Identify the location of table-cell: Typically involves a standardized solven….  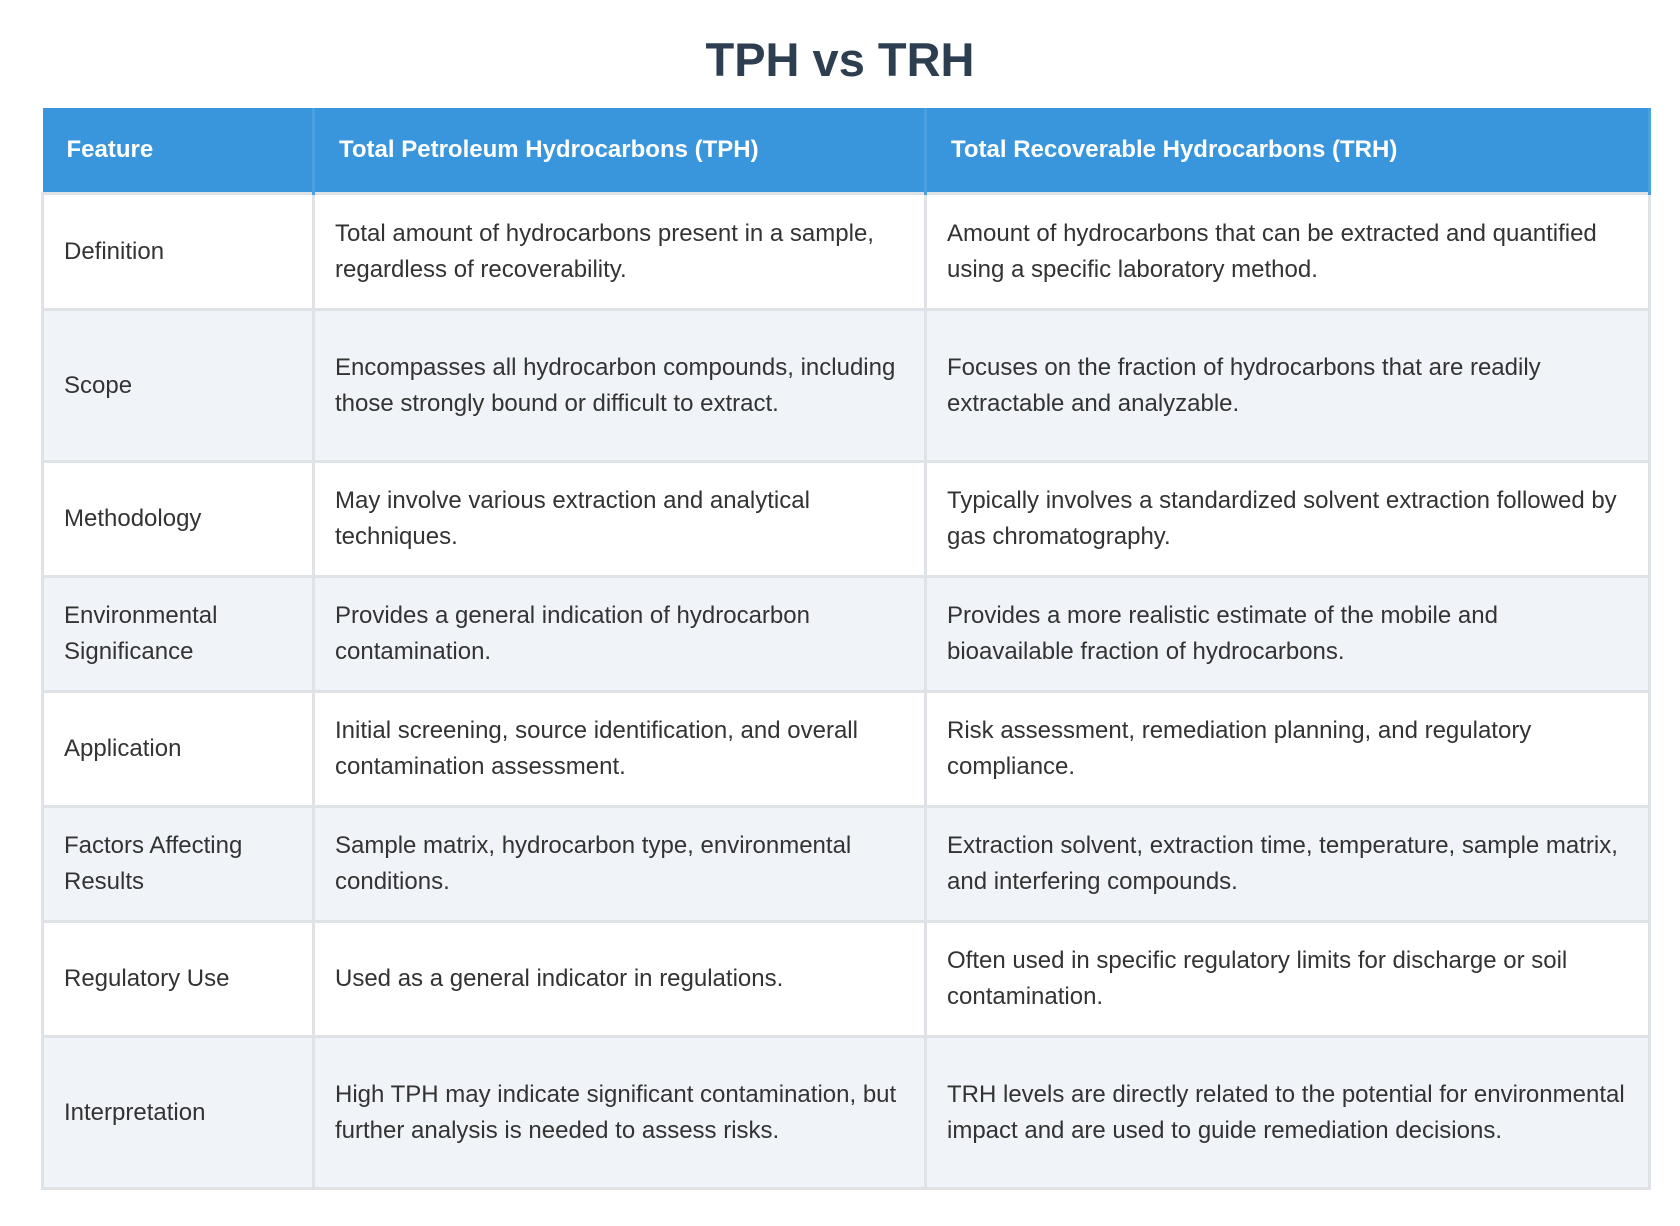
(1287, 519).